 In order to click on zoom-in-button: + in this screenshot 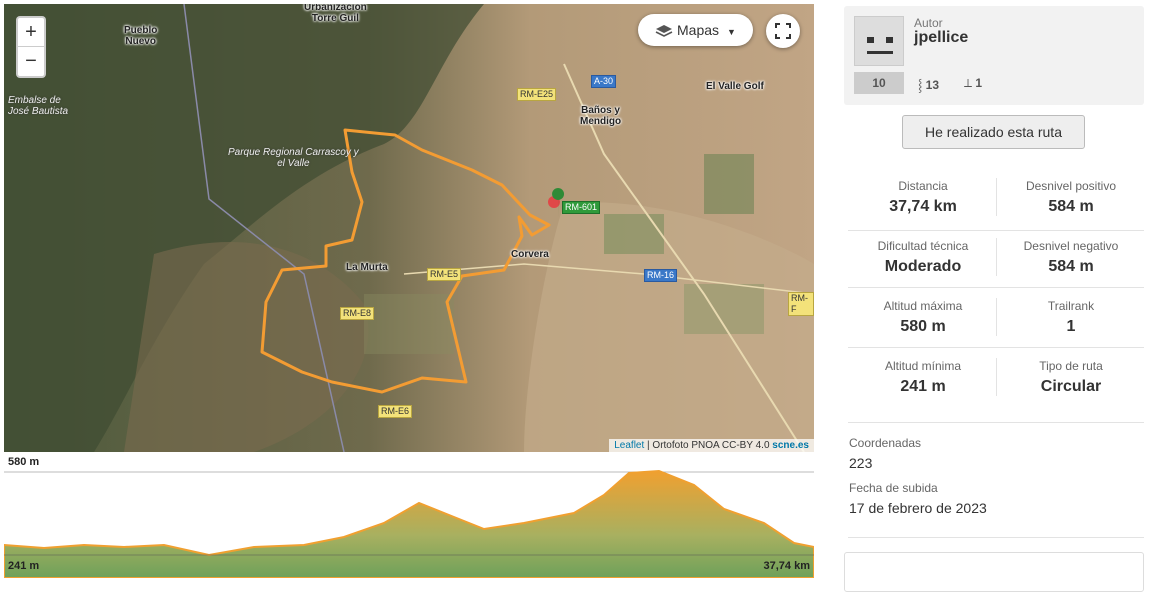, I will do `click(31, 32)`.